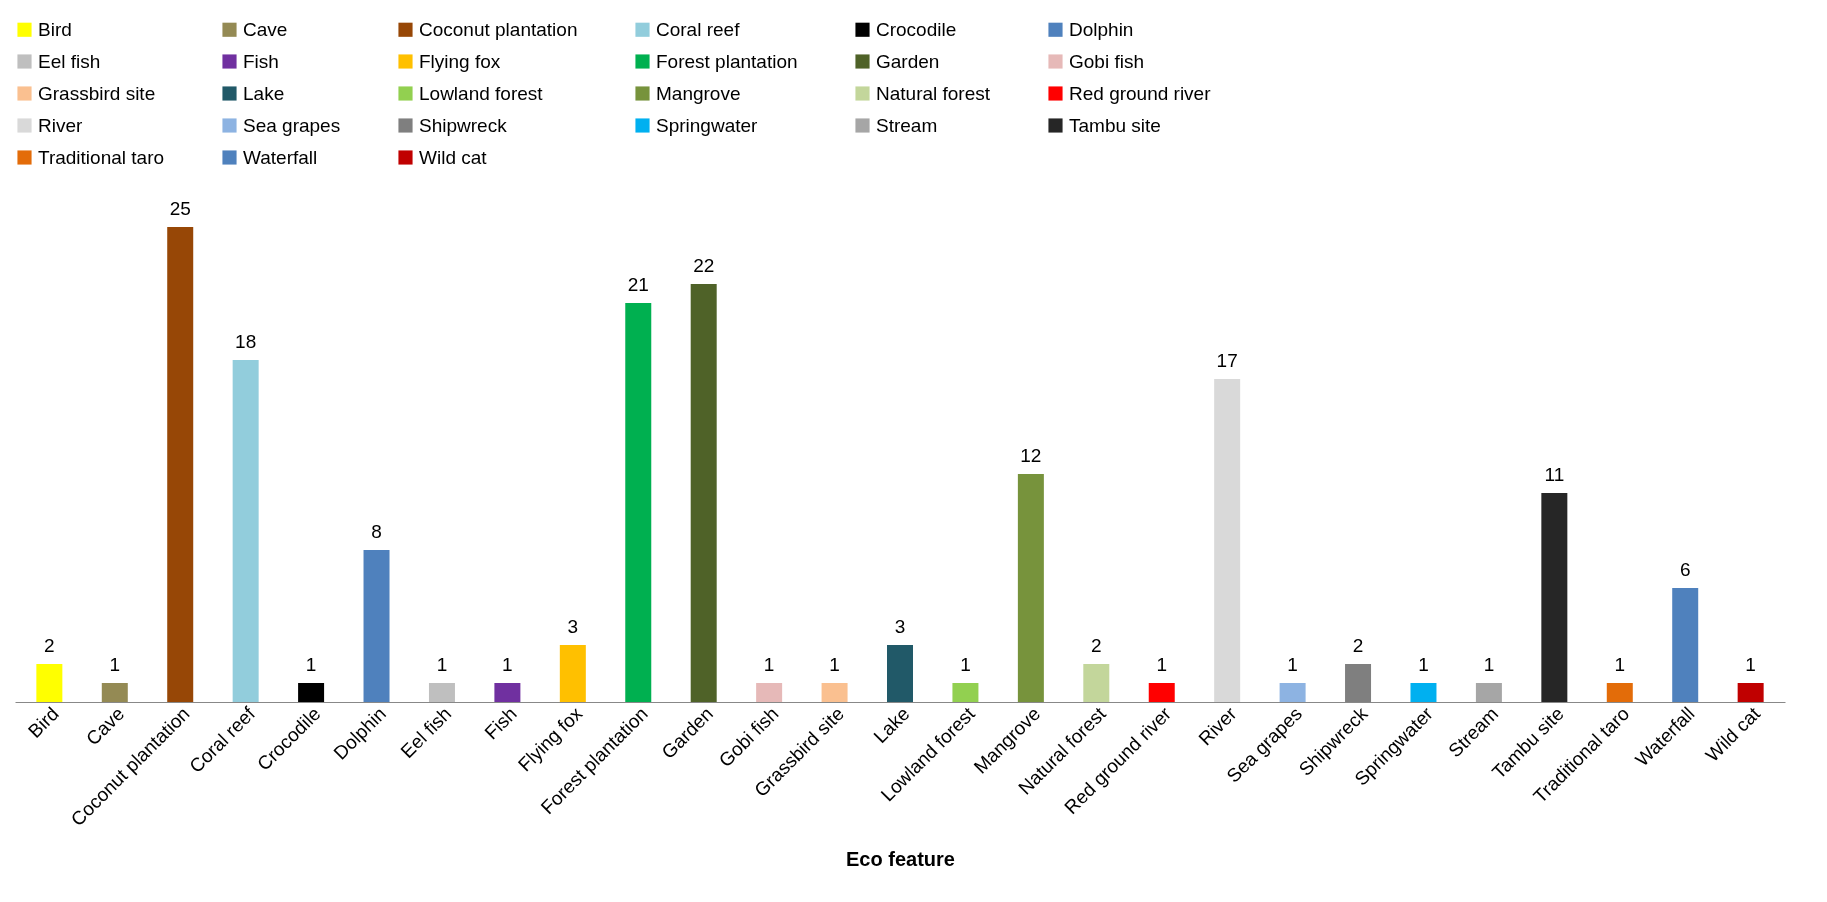  What do you see at coordinates (180, 208) in the screenshot?
I see `data-label: 25` at bounding box center [180, 208].